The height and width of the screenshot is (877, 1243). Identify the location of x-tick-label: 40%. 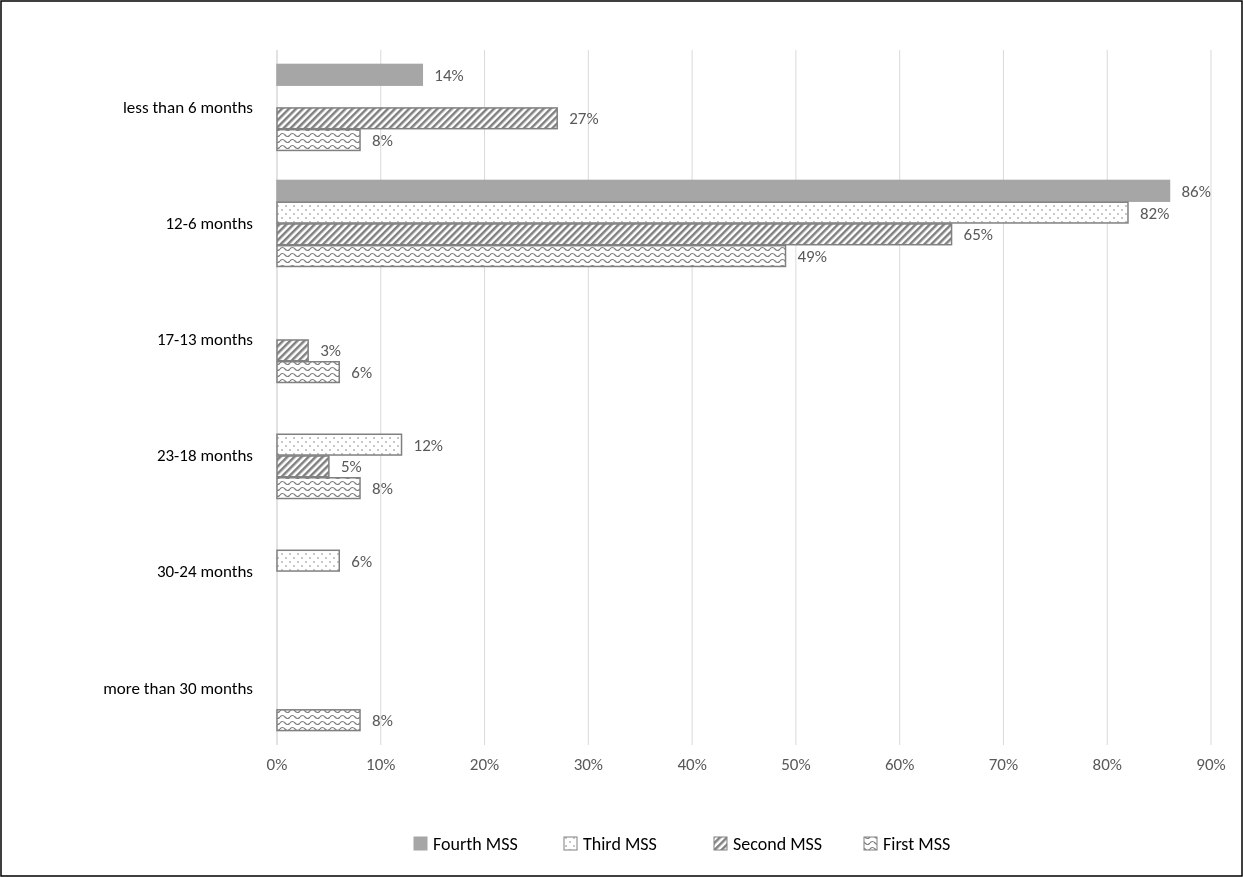
(692, 764).